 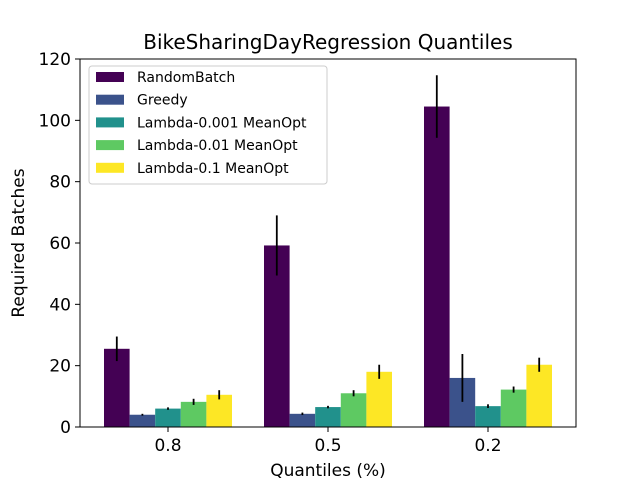 I want to click on legend-label: Lambda-0.1 MeanOpt, so click(x=213, y=169).